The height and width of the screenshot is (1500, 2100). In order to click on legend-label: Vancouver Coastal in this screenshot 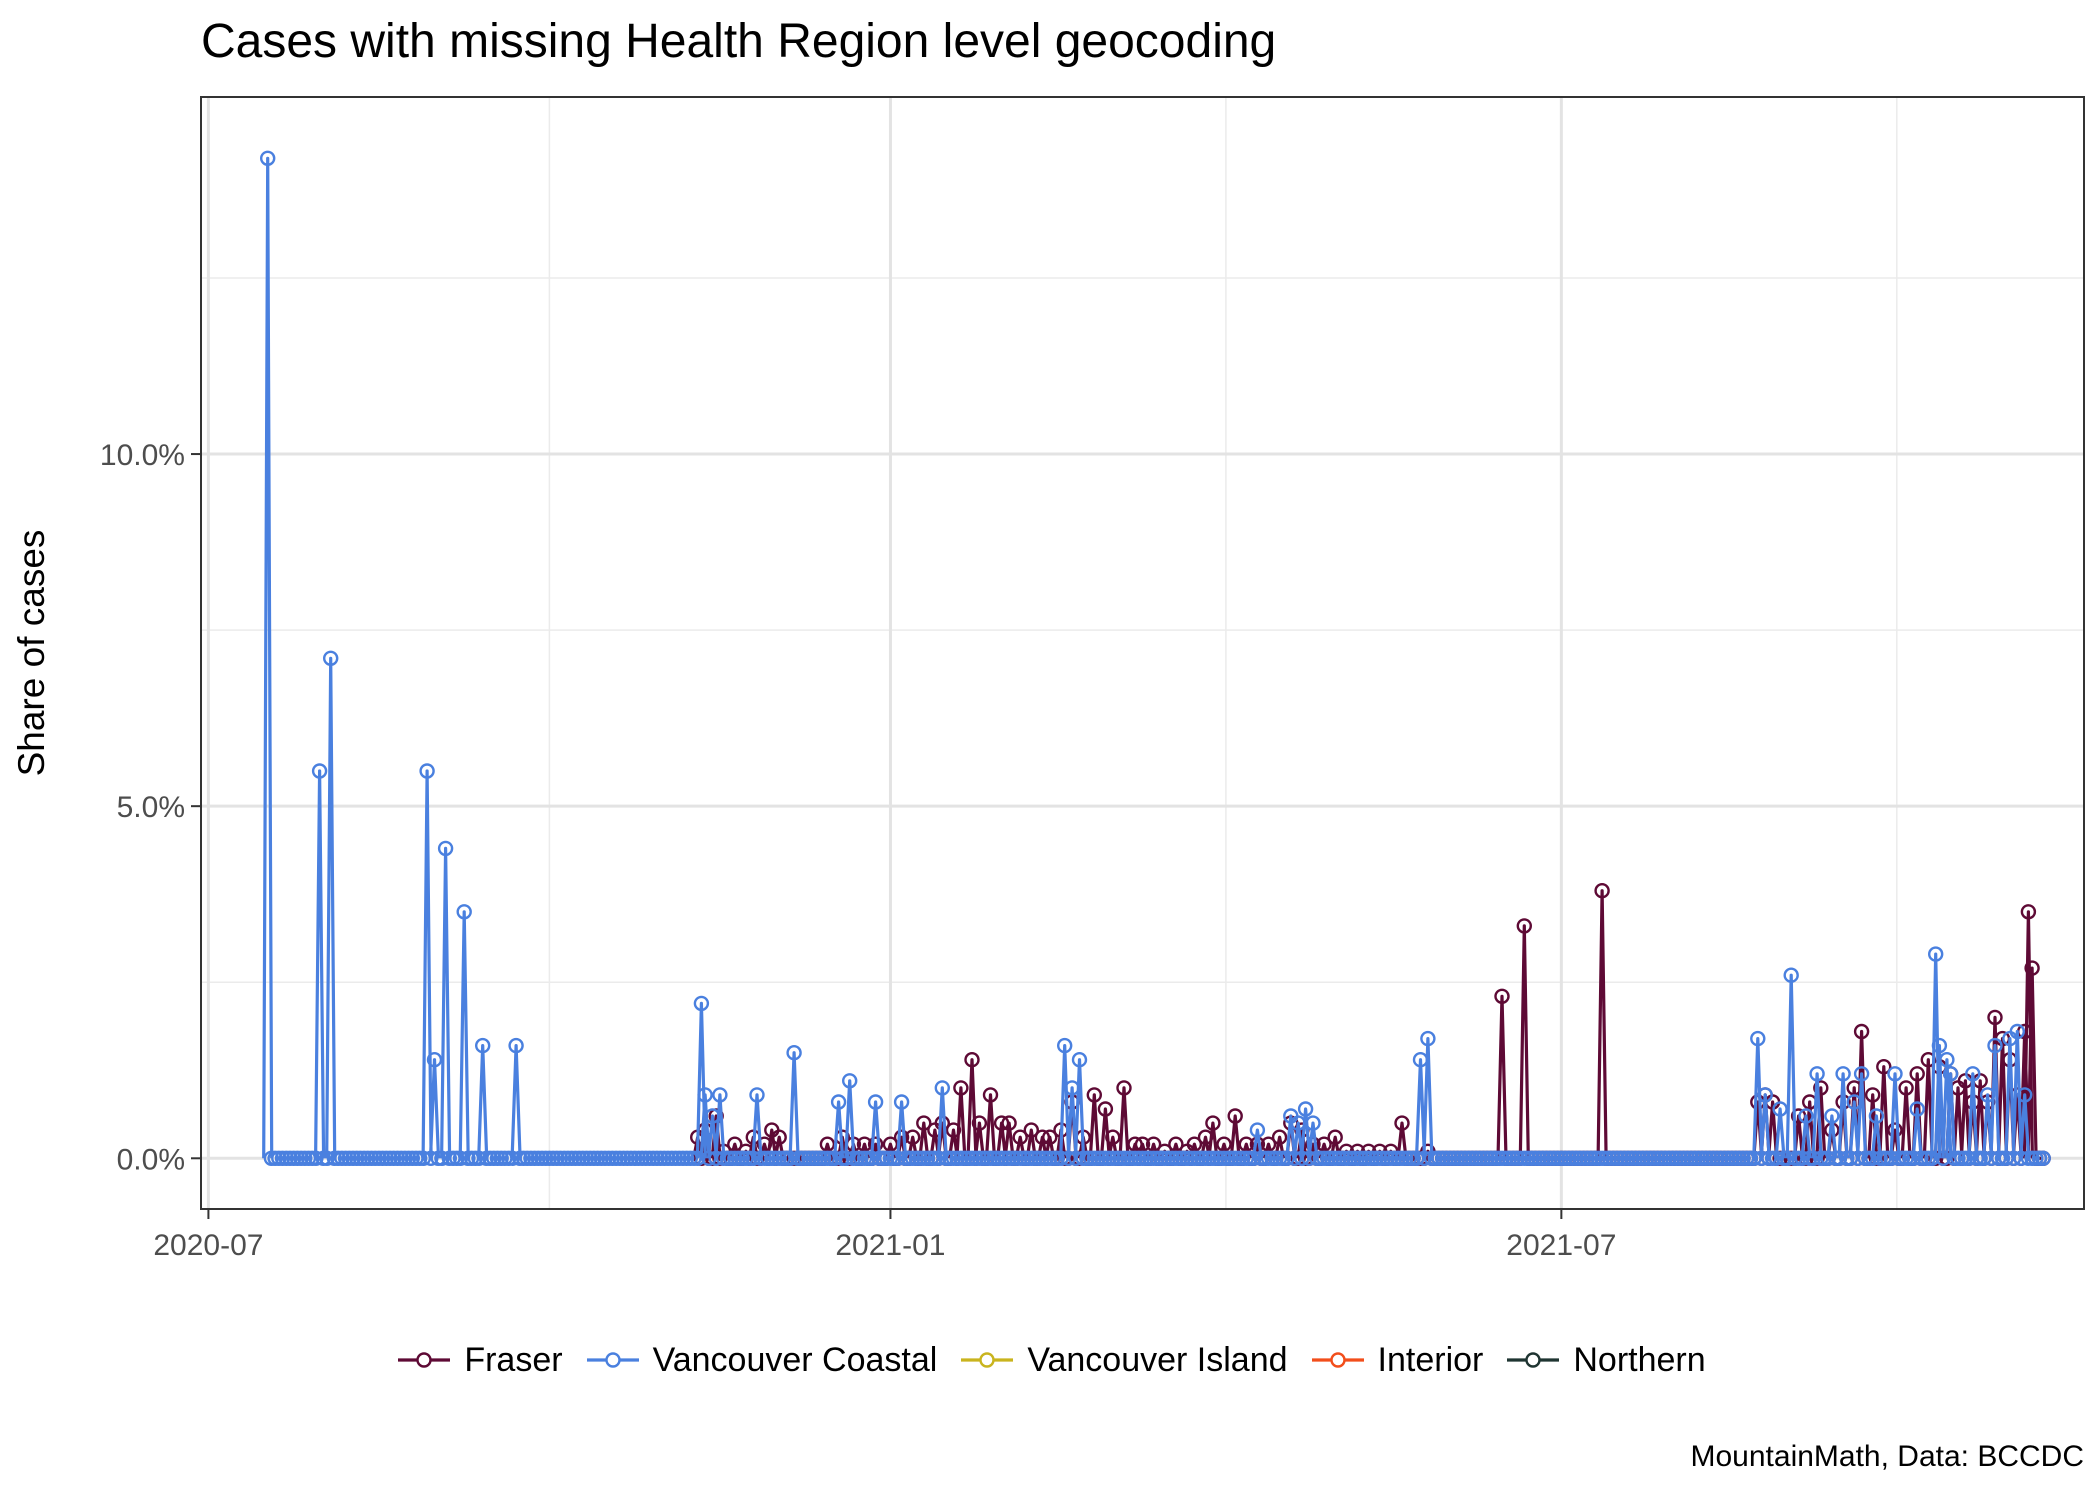, I will do `click(795, 1359)`.